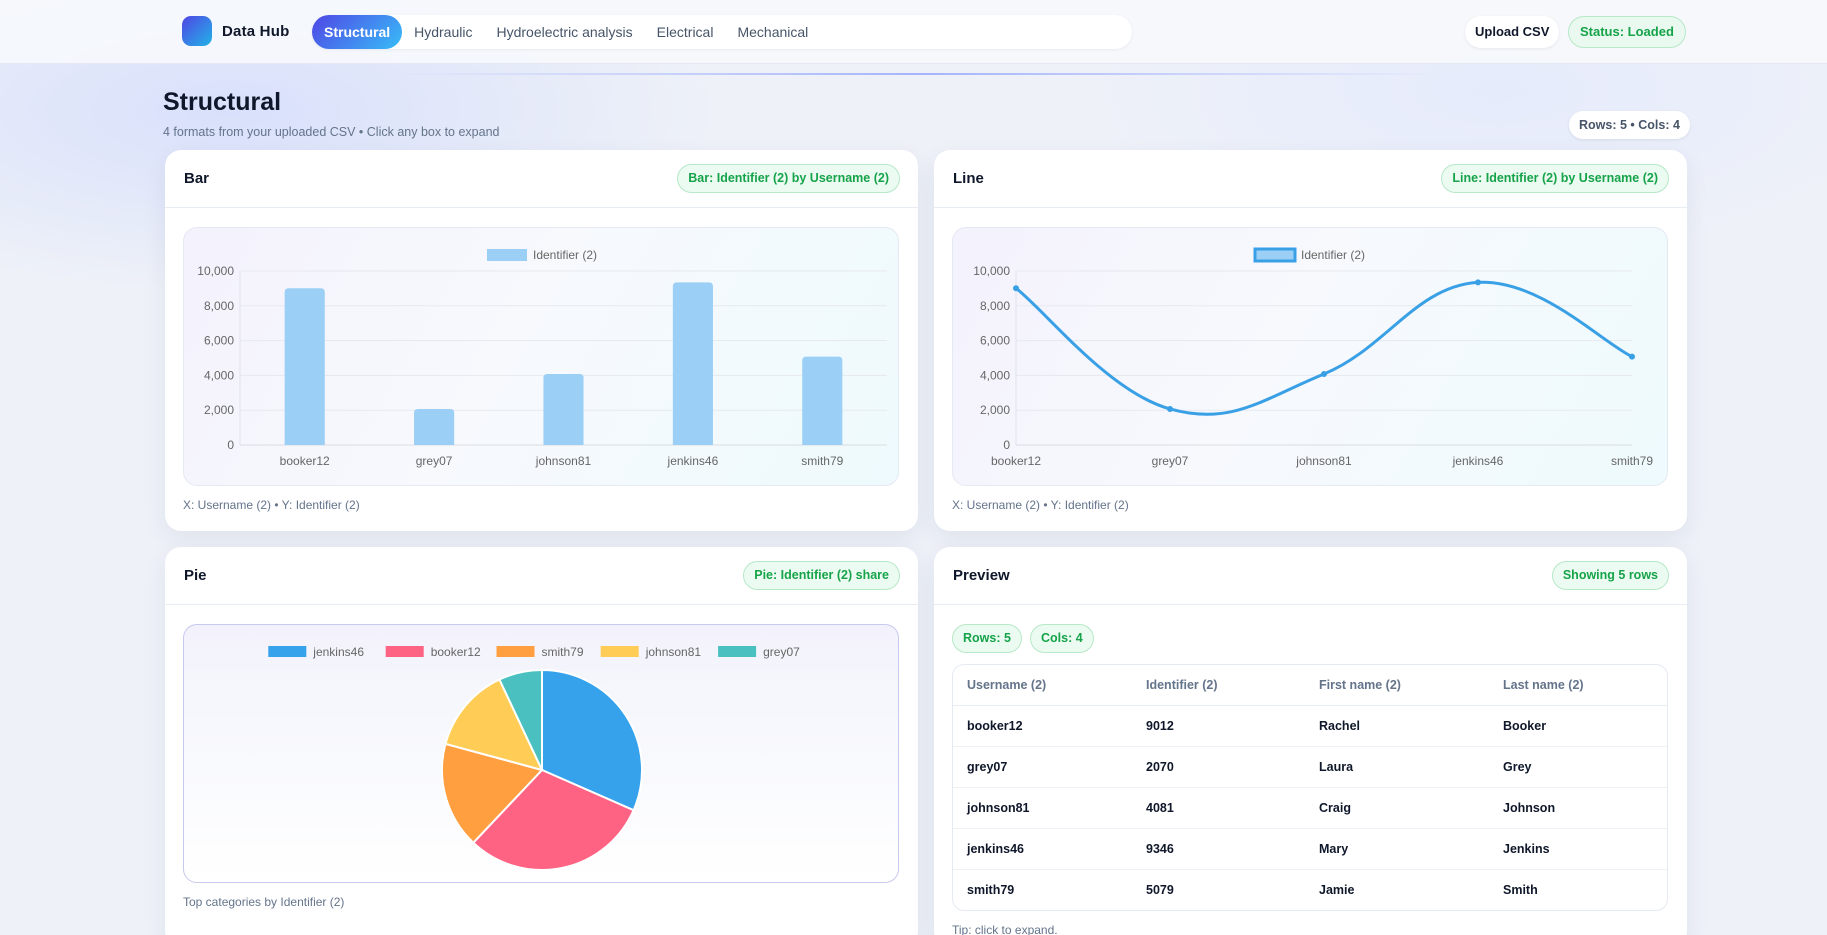 This screenshot has height=935, width=1827. I want to click on table-cell: Jamie, so click(1337, 889).